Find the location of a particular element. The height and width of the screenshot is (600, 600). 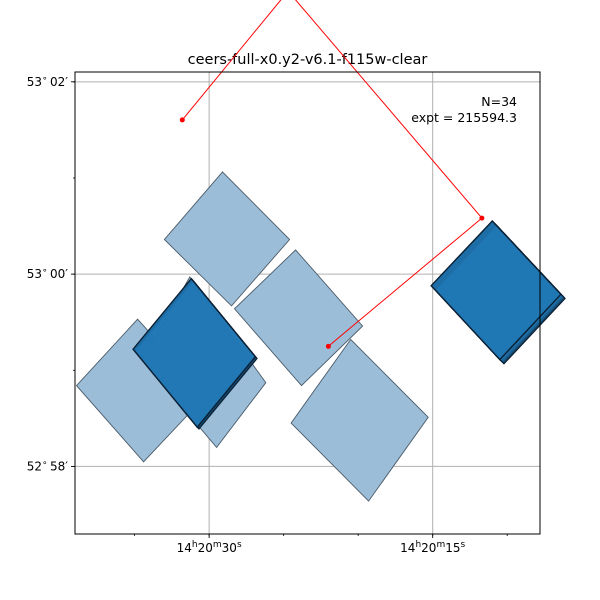

footprint-tile-upper-left is located at coordinates (227, 239).